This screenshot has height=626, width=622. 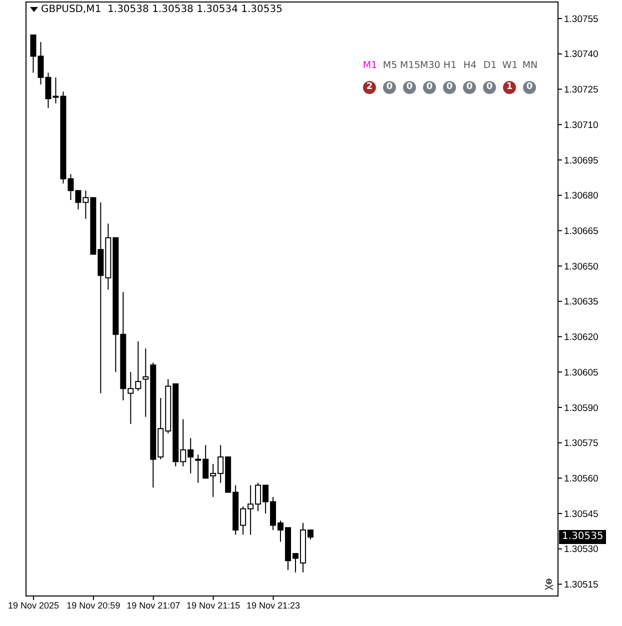 I want to click on text: 1.30535, so click(x=582, y=537).